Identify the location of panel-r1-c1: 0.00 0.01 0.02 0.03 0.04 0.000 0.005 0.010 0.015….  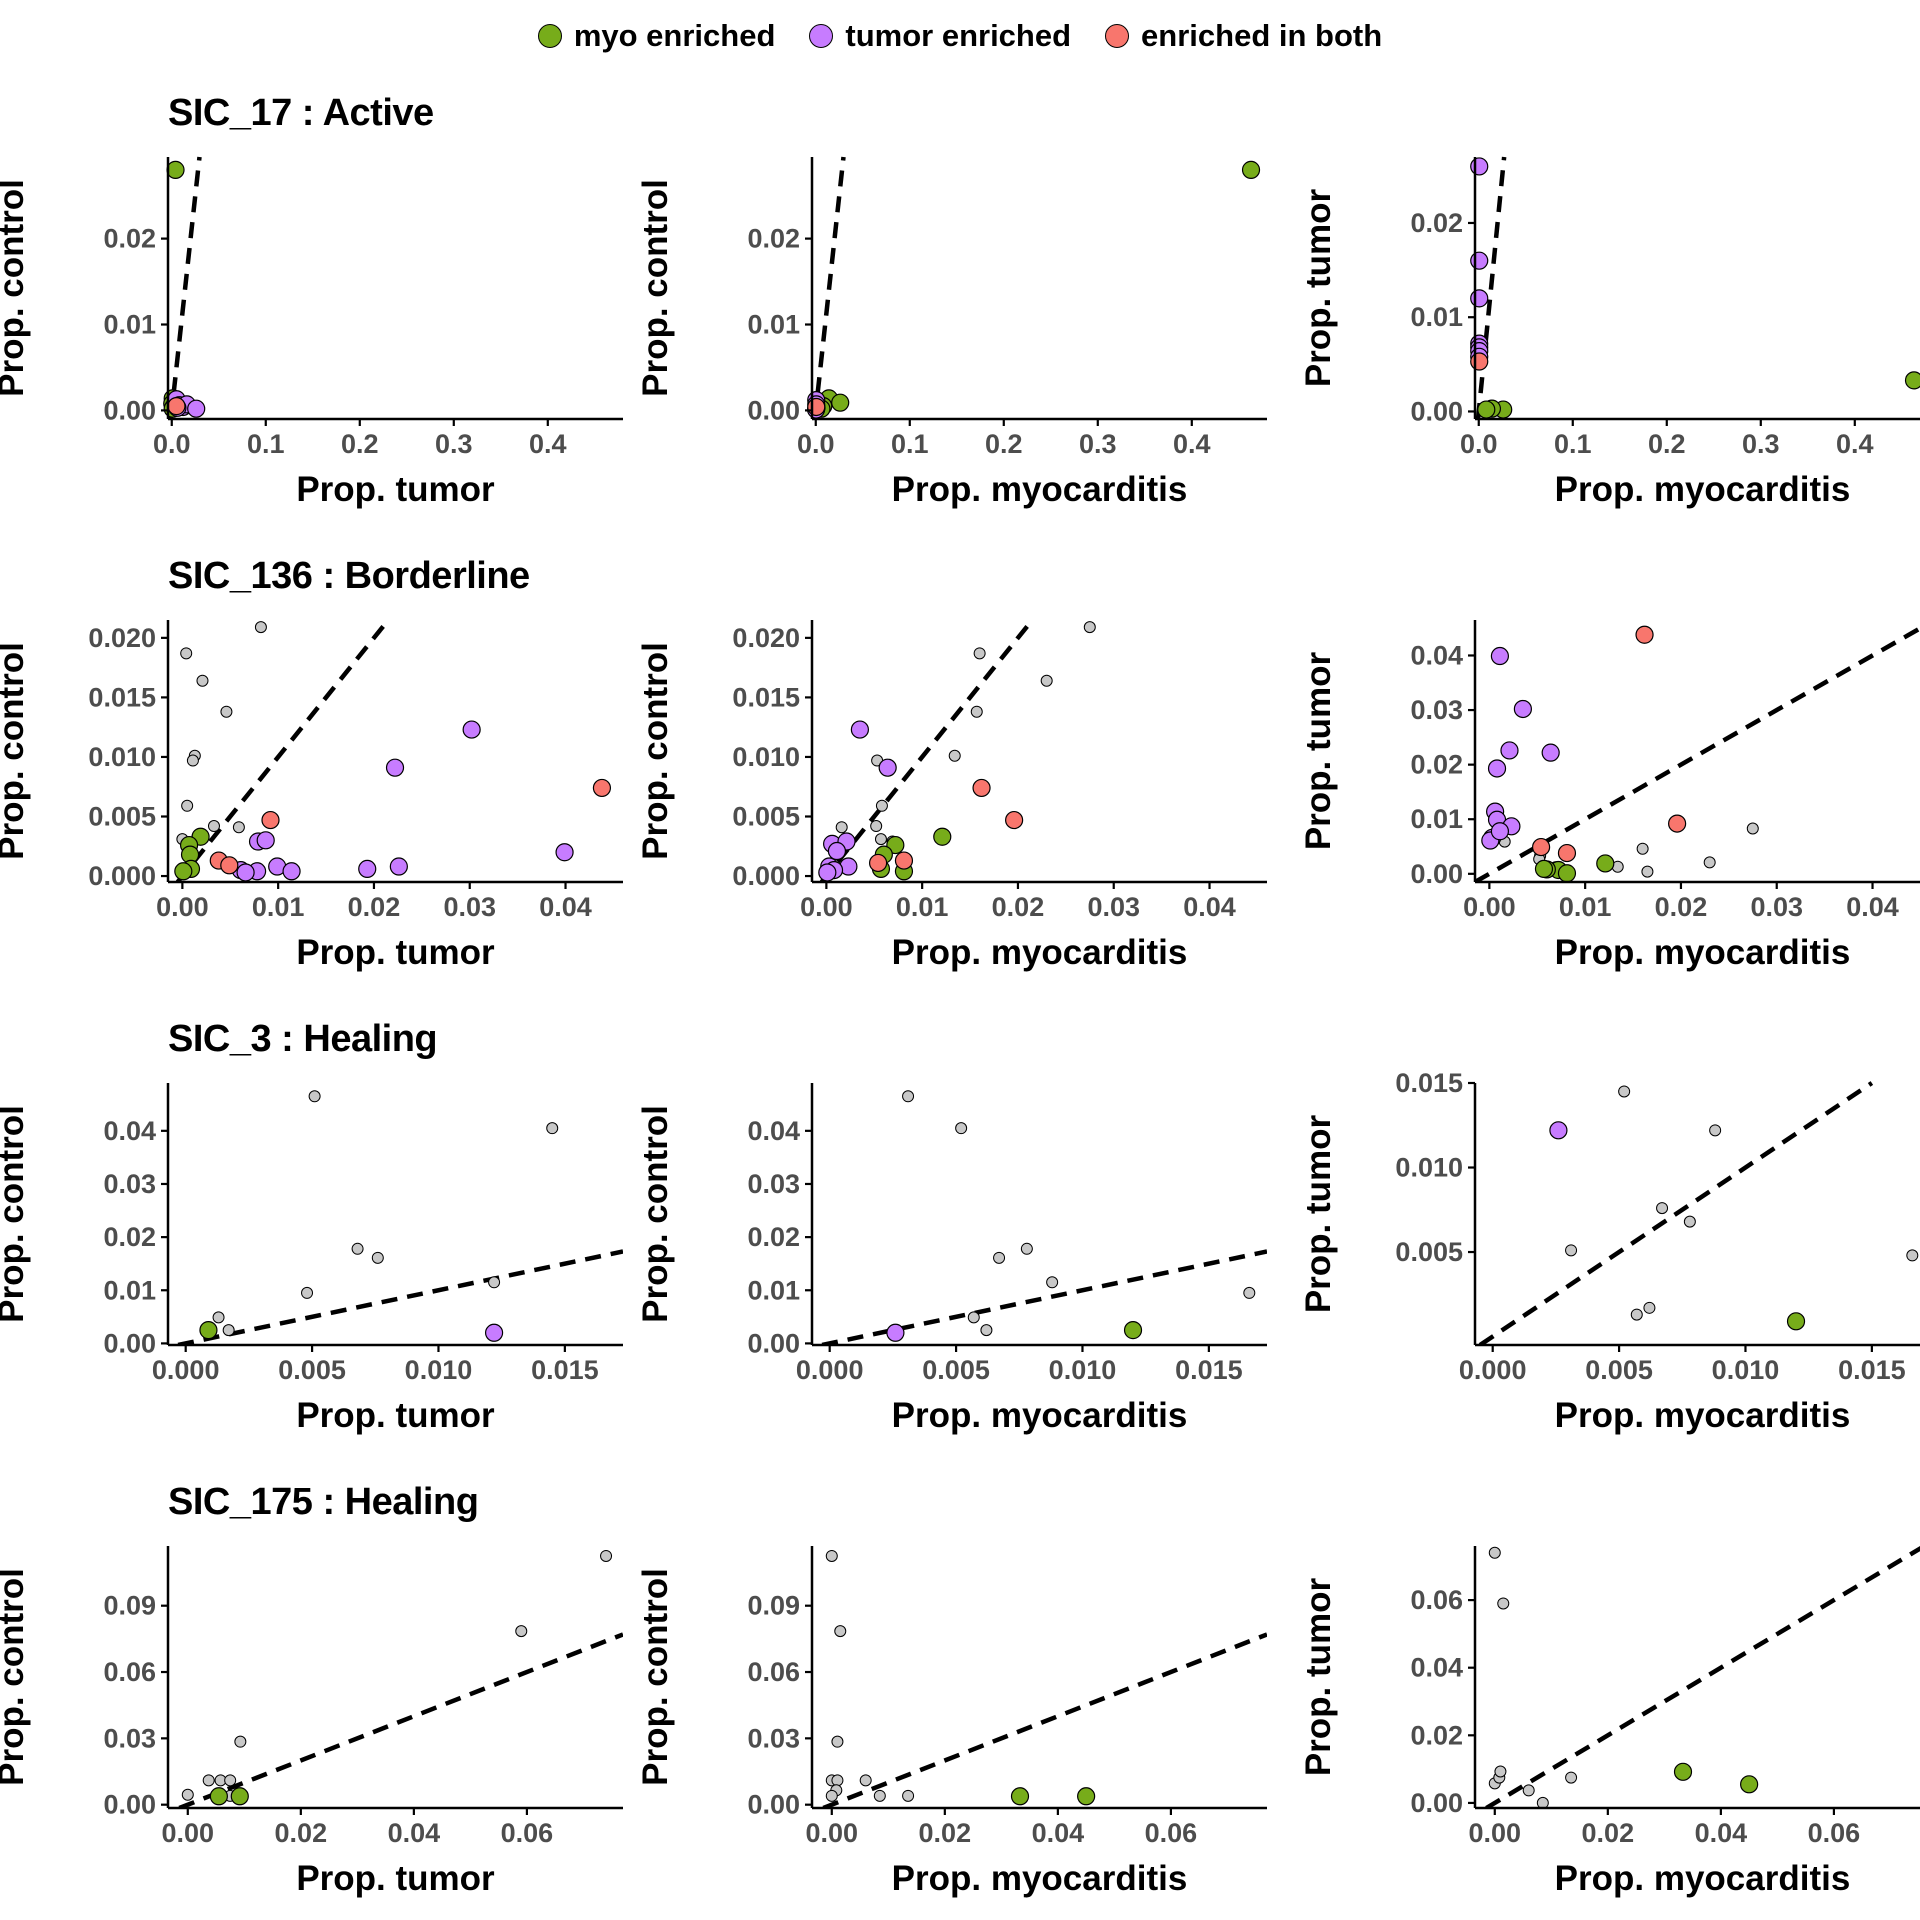
(951, 795).